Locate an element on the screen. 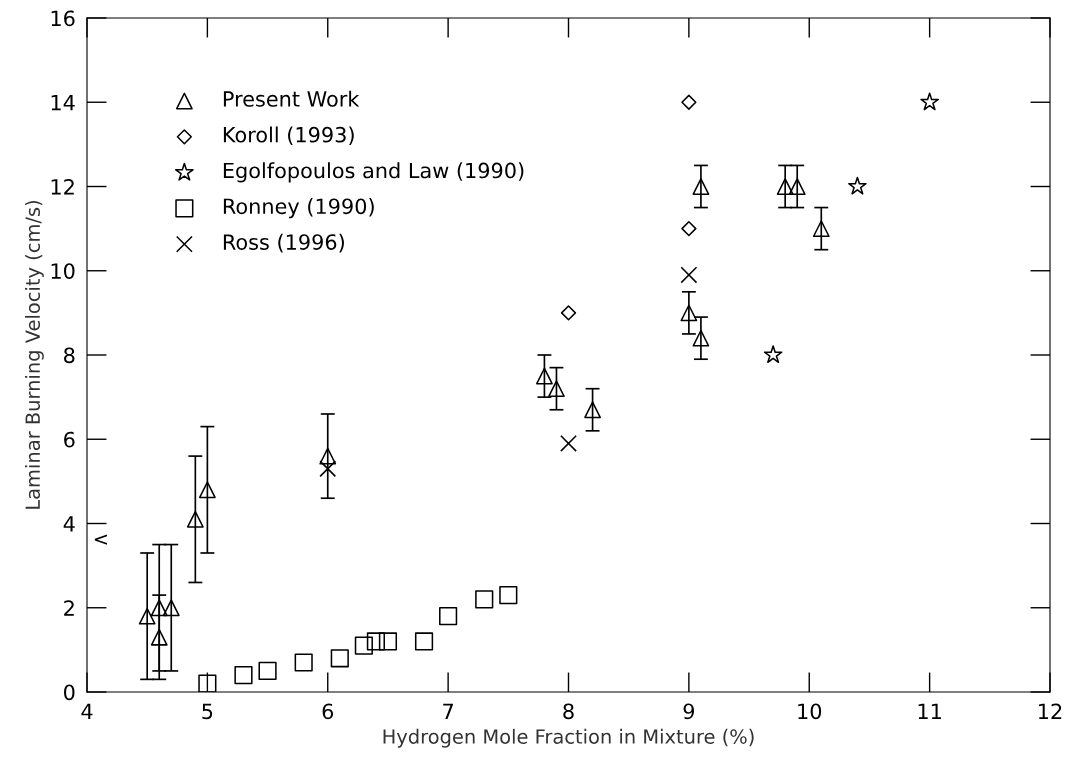 The height and width of the screenshot is (757, 1070). x-tick-label: 12 is located at coordinates (1050, 711).